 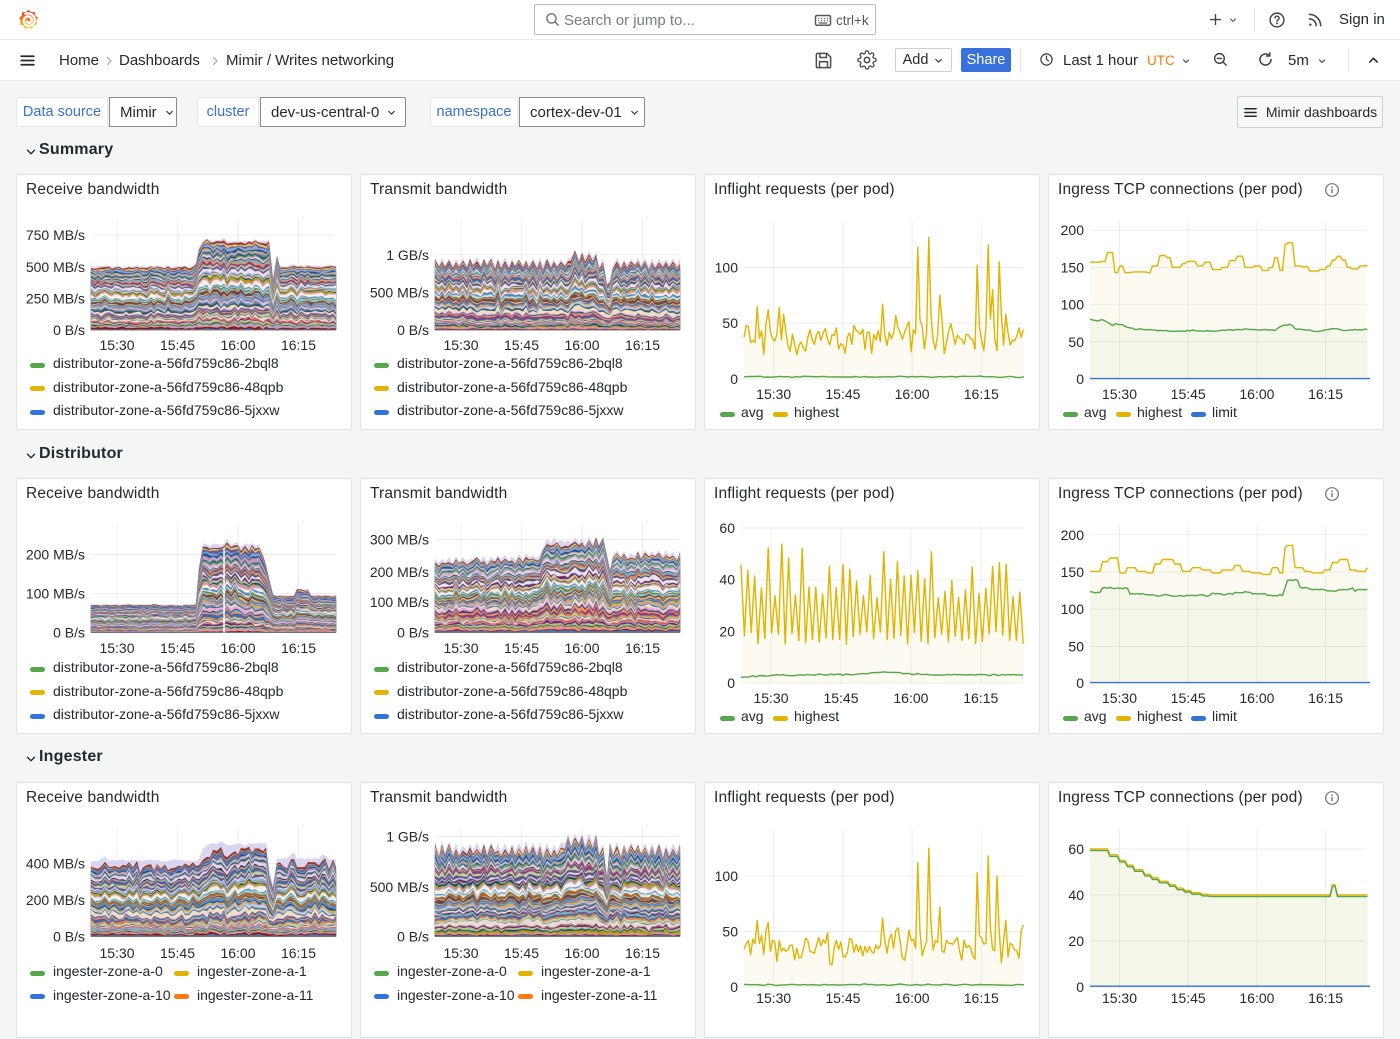 I want to click on svg-text: 750 MB/s, so click(x=55, y=235).